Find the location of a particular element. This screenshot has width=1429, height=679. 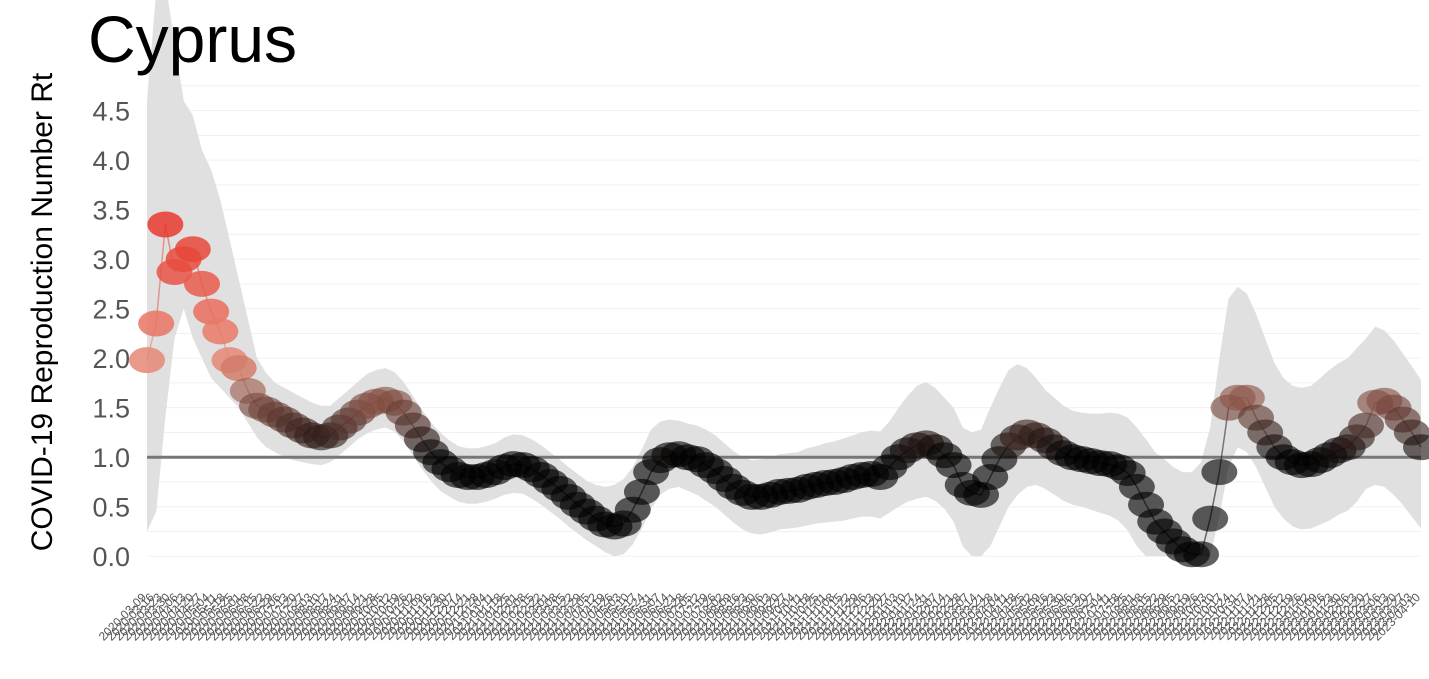

y-tick-label: 2.5 is located at coordinates (111, 310).